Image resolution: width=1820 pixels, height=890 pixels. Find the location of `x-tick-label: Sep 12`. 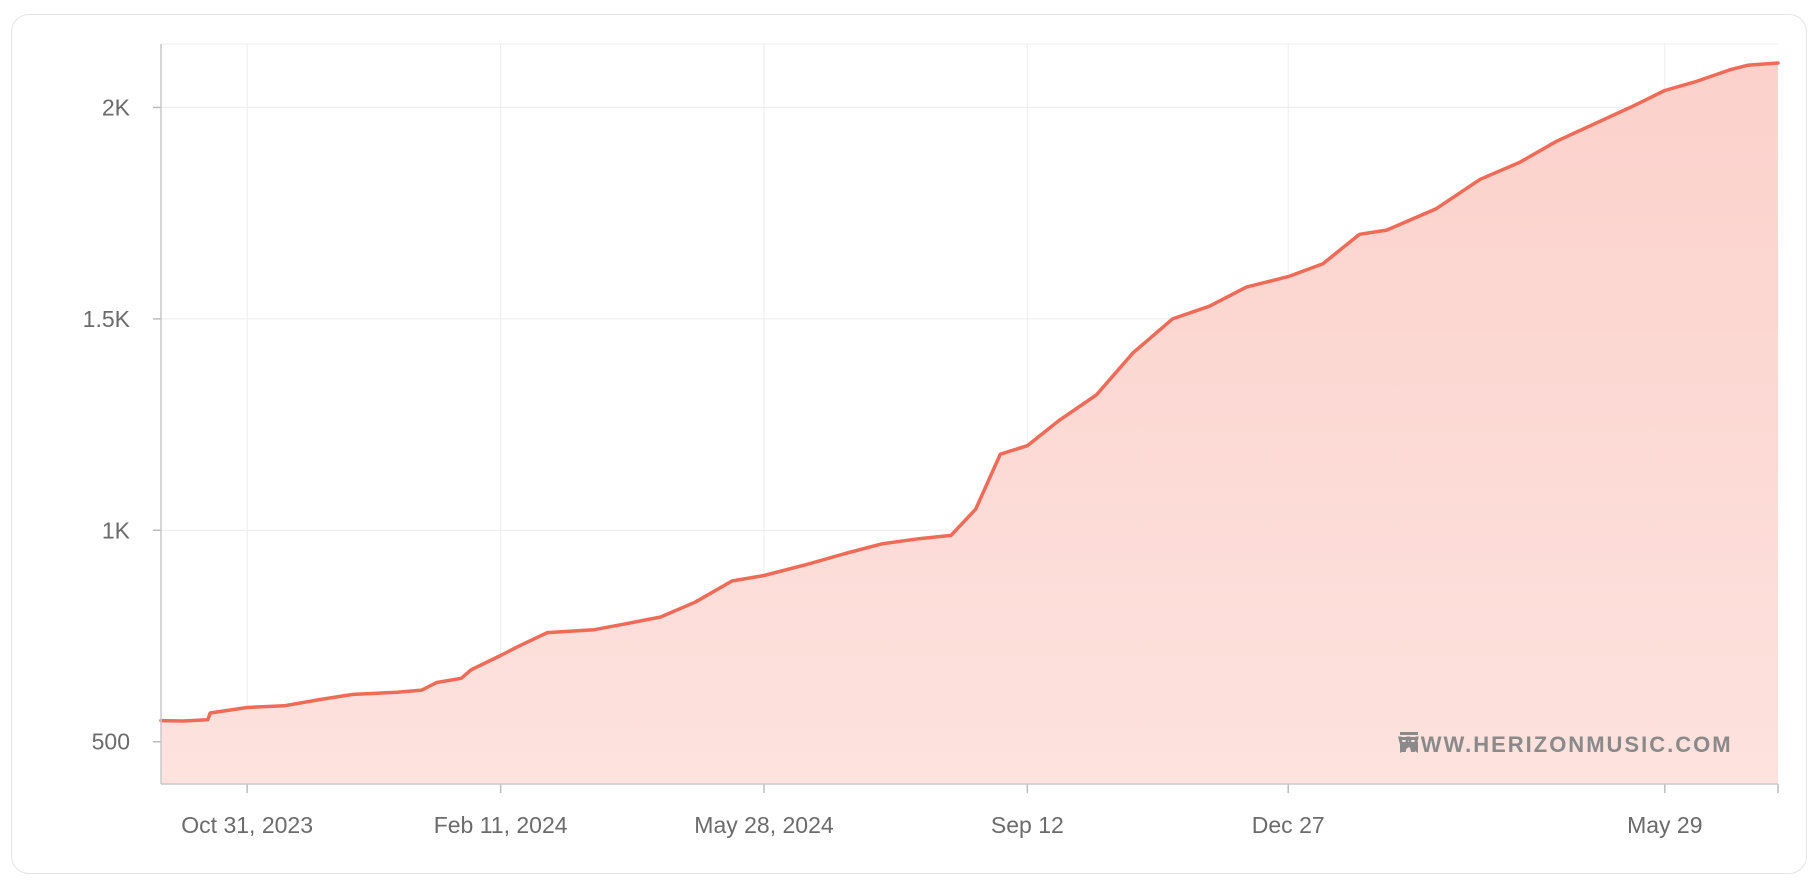

x-tick-label: Sep 12 is located at coordinates (1027, 825).